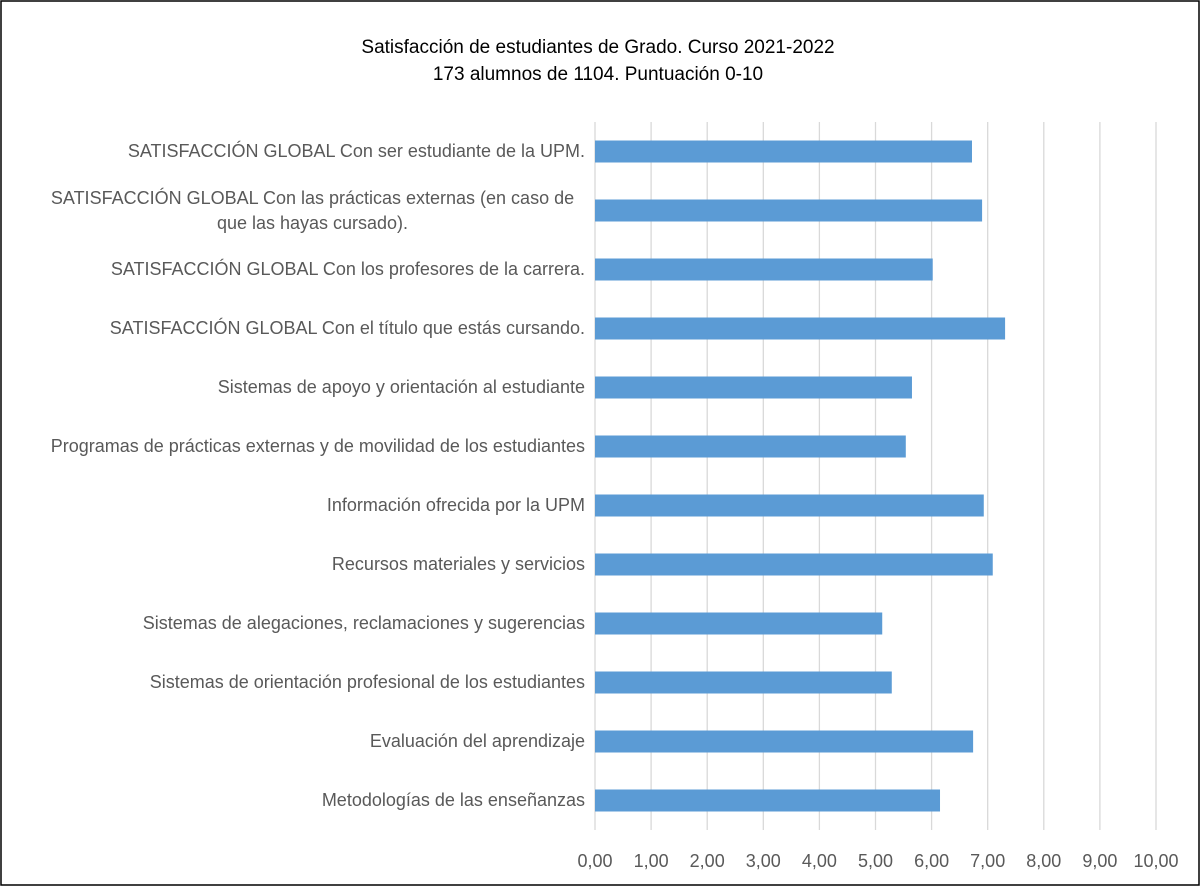  I want to click on y-tick-label: Evaluación del aprendizaje, so click(477, 741).